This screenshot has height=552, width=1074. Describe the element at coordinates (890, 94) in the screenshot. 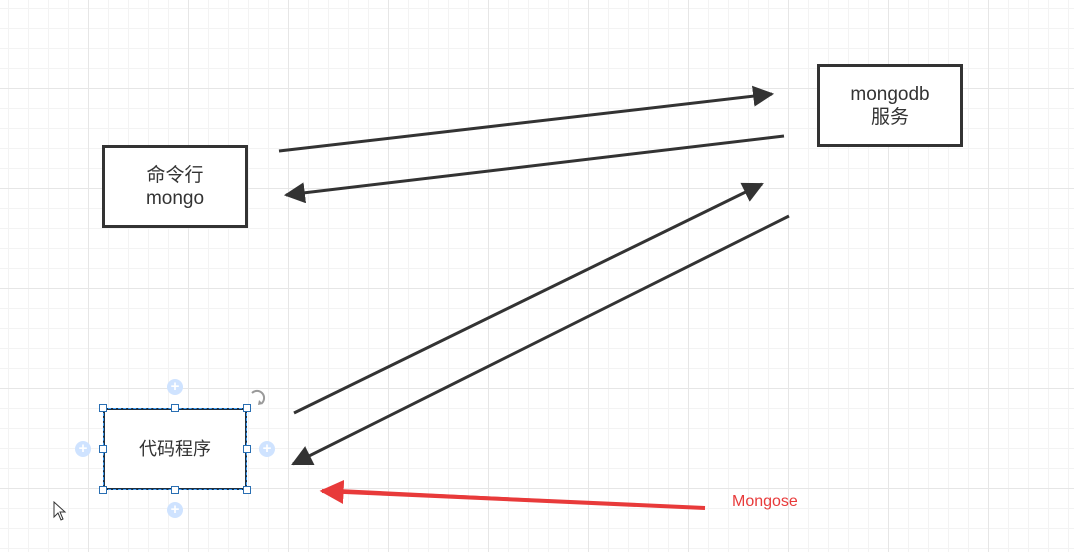

I see `node-server-line1: mongodb` at that location.